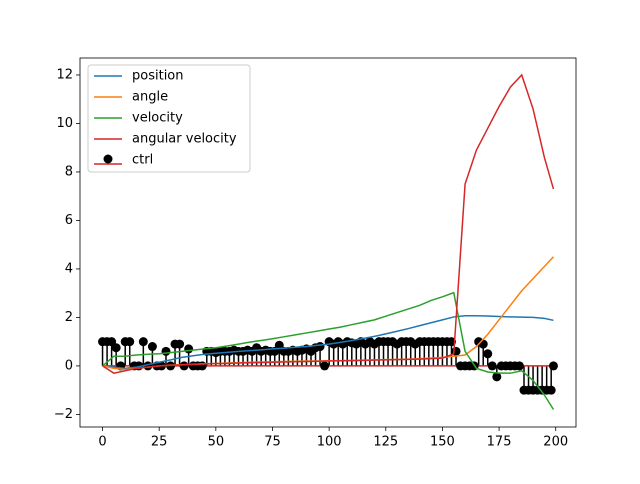 The image size is (640, 484). Describe the element at coordinates (159, 442) in the screenshot. I see `x-tick-label: 25` at that location.